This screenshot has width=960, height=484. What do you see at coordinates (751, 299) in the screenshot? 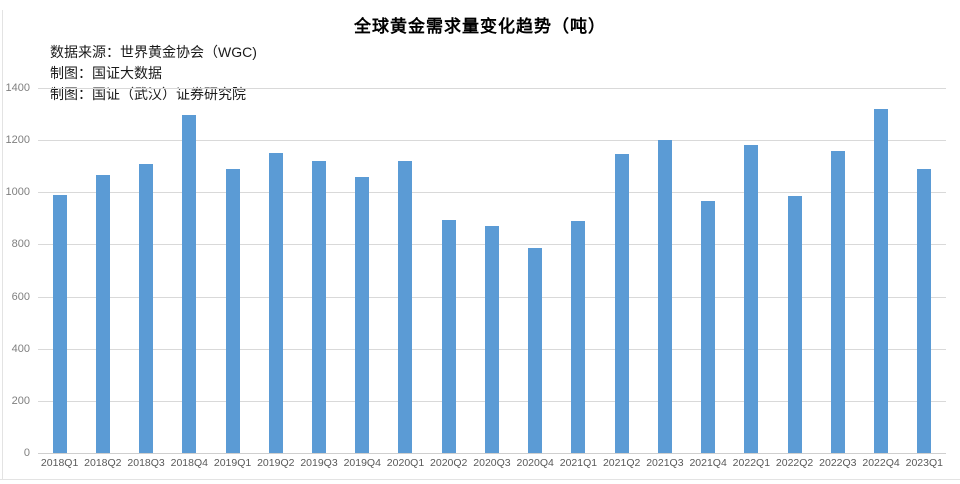
I see `bar-2022Q1` at bounding box center [751, 299].